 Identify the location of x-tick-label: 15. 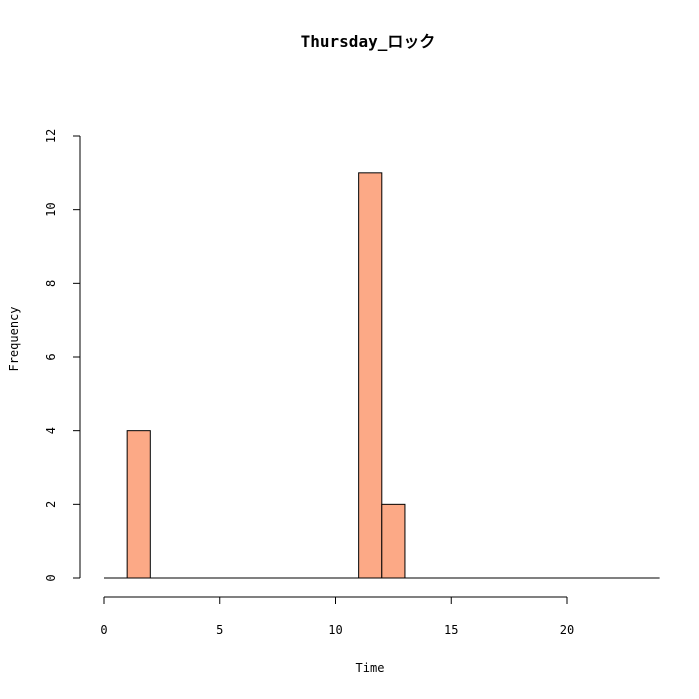
(451, 630).